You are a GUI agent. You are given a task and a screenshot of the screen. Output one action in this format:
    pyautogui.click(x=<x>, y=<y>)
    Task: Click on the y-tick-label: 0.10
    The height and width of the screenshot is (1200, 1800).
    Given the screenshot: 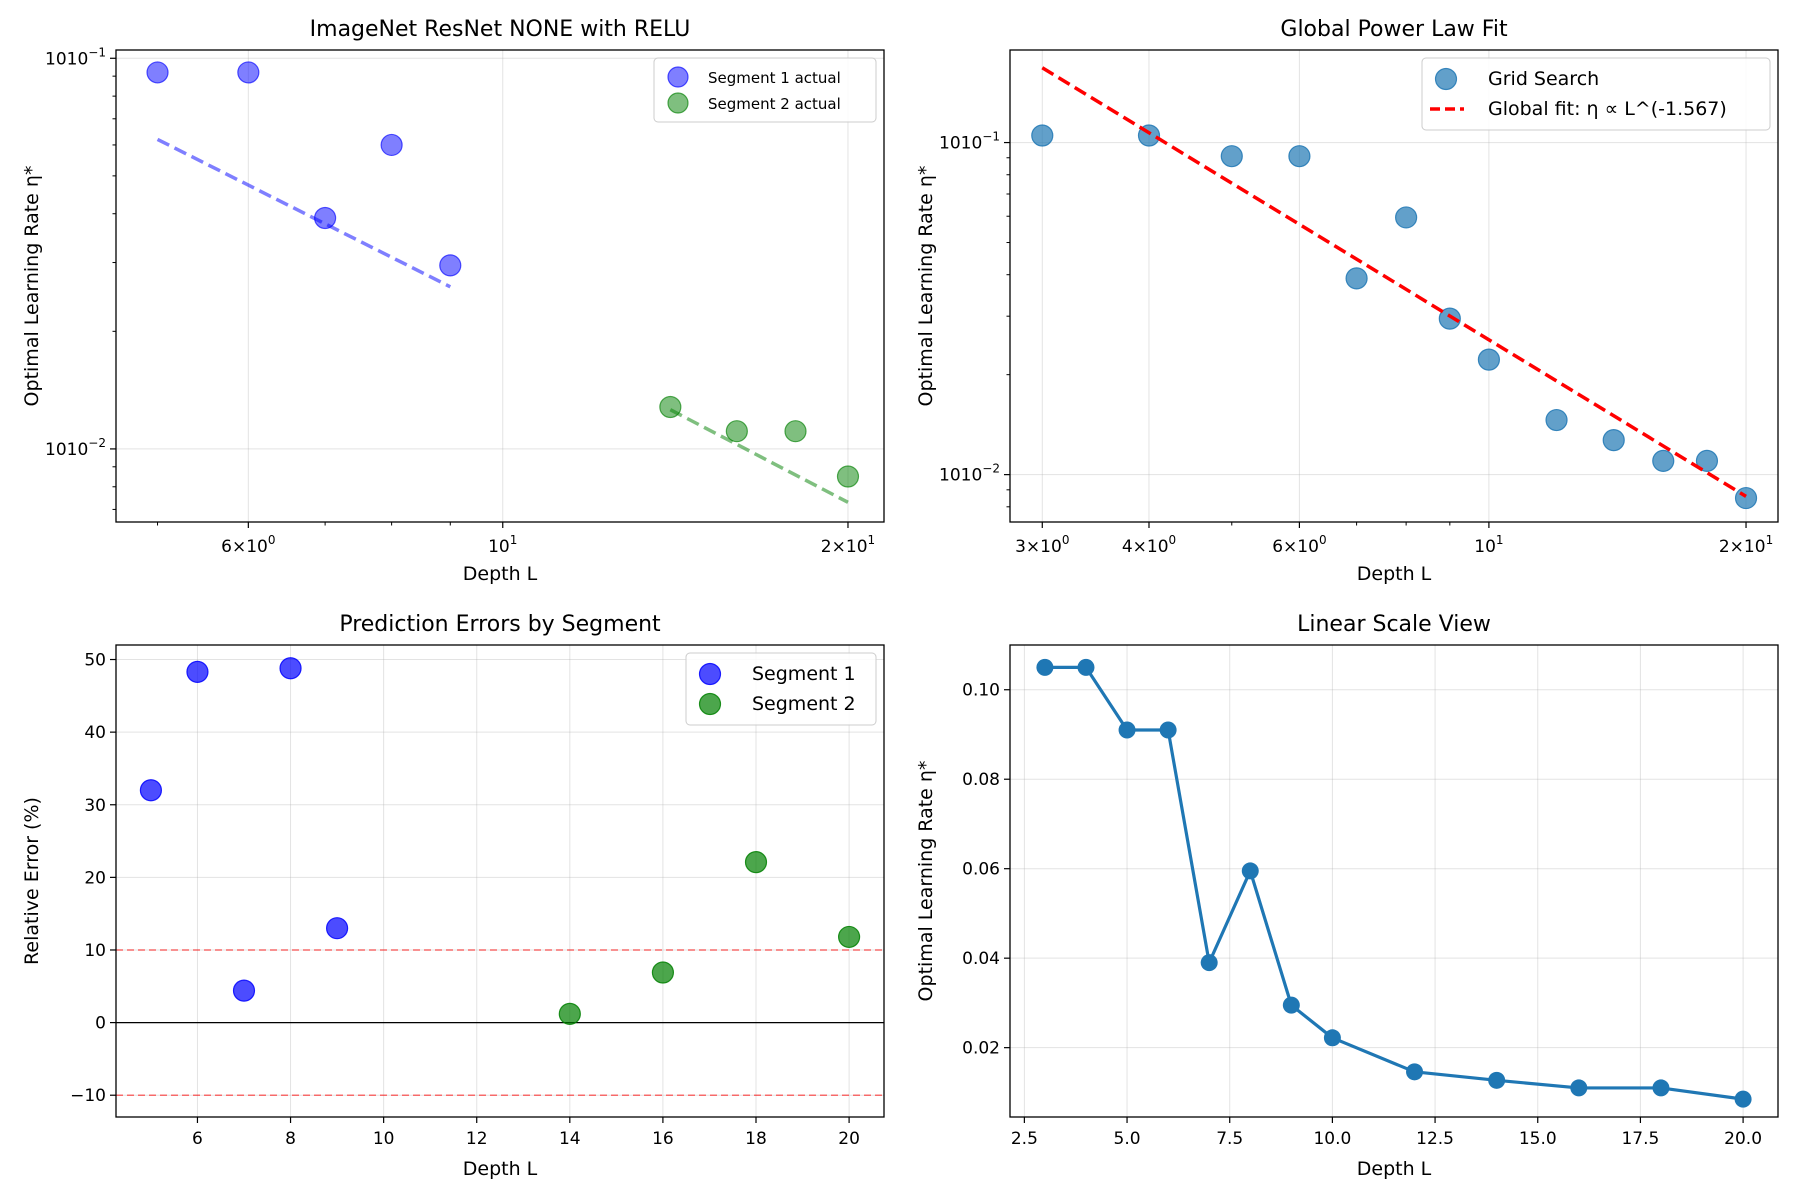 What is the action you would take?
    pyautogui.click(x=981, y=691)
    